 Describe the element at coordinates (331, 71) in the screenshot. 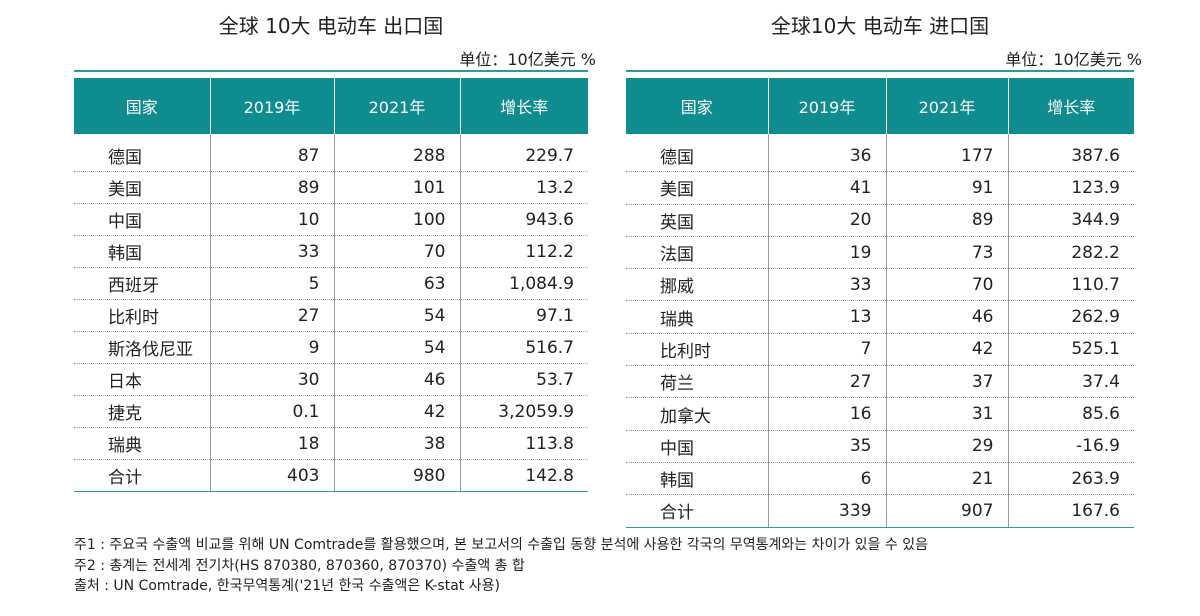

I see `export-top-rule` at that location.